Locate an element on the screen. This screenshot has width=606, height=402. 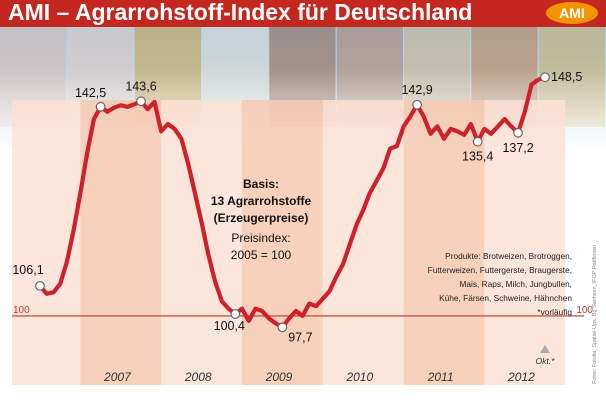
data-label-6: 135,4 is located at coordinates (477, 157).